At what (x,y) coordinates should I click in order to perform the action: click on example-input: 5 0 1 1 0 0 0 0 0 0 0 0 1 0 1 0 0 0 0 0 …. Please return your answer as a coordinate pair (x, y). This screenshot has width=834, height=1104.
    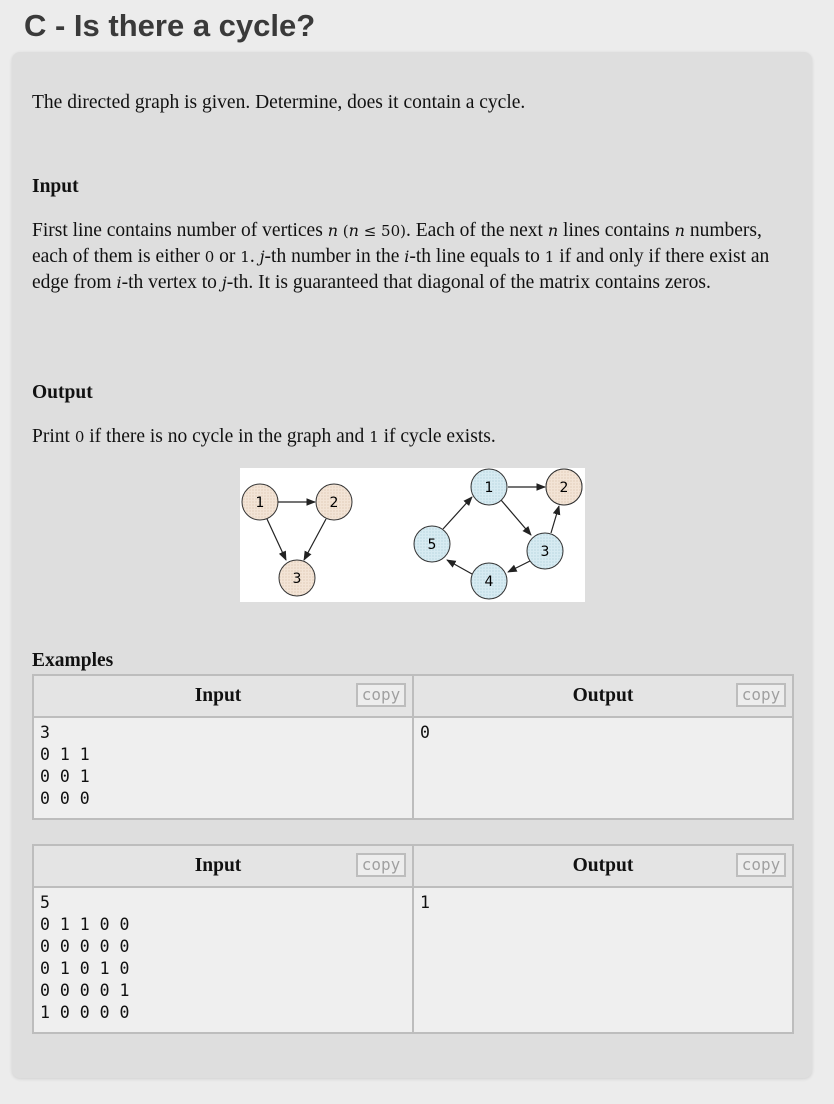
    Looking at the image, I should click on (85, 957).